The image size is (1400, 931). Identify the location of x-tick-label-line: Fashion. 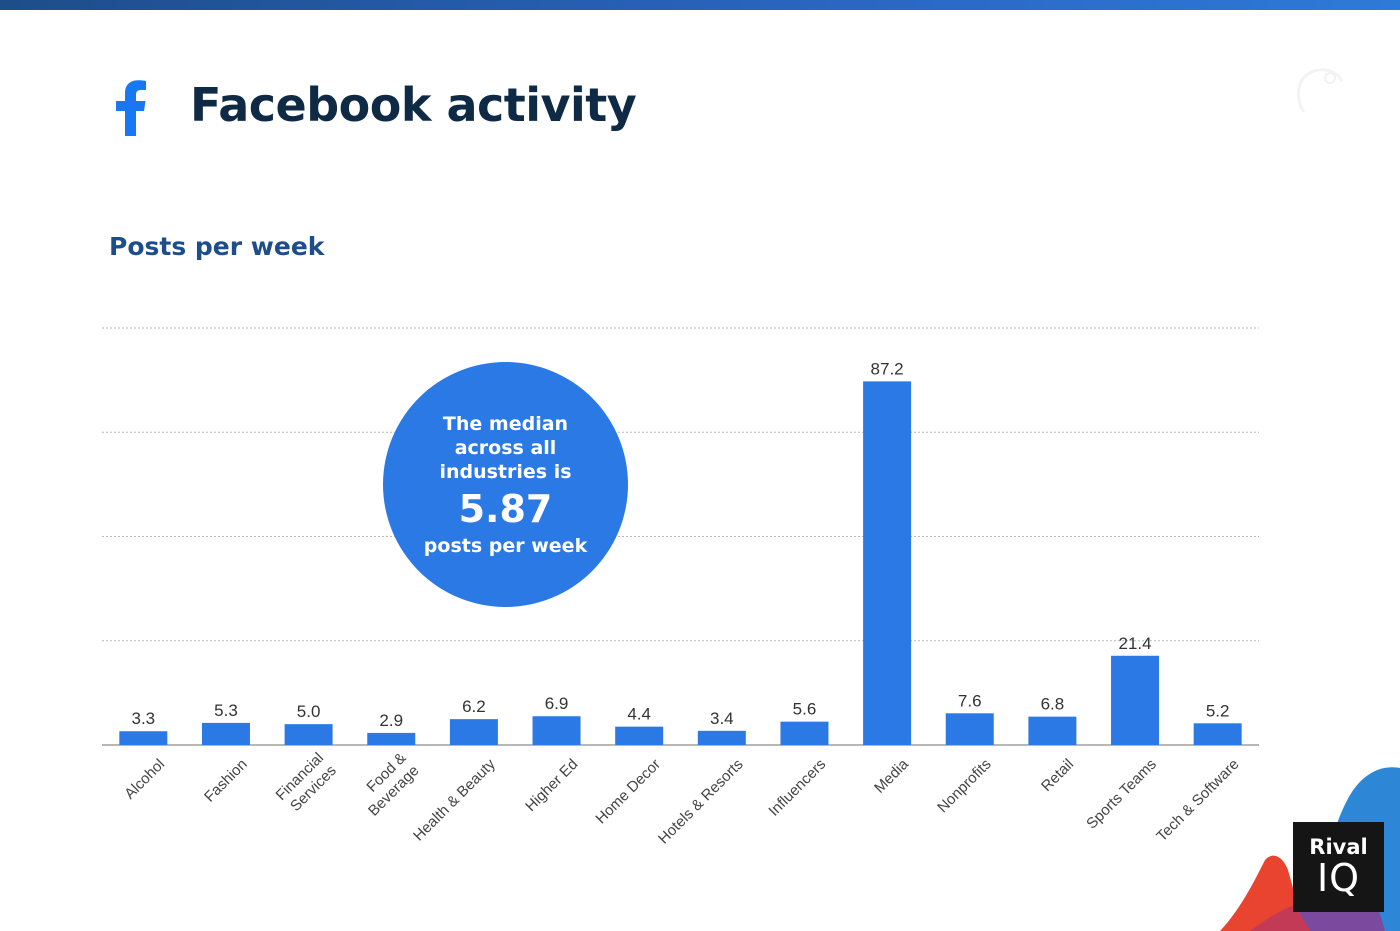
(226, 781).